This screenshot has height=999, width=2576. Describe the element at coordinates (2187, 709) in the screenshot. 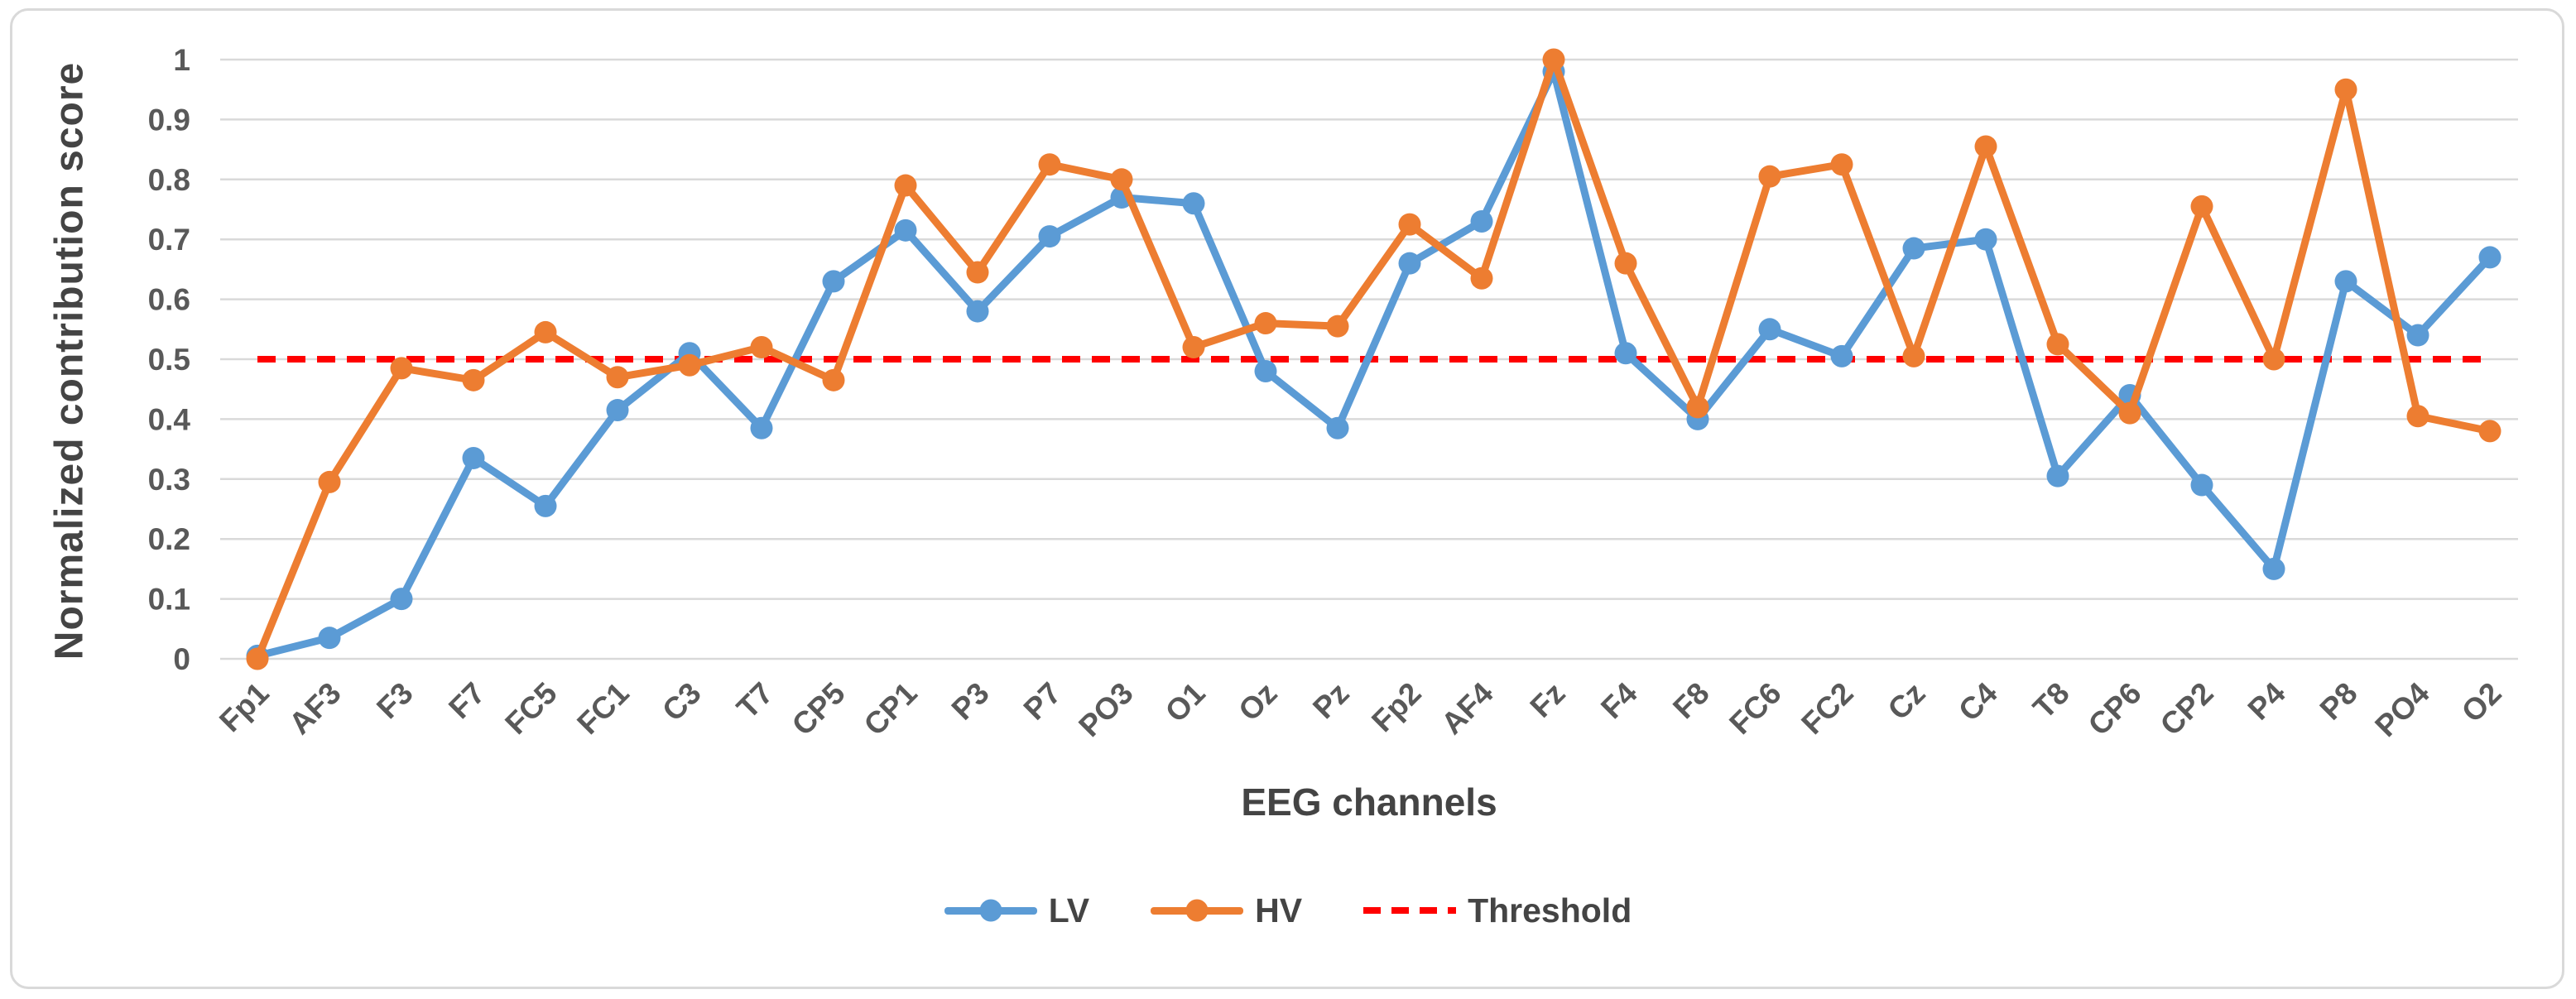

I see `x-tick-label: CP2` at that location.